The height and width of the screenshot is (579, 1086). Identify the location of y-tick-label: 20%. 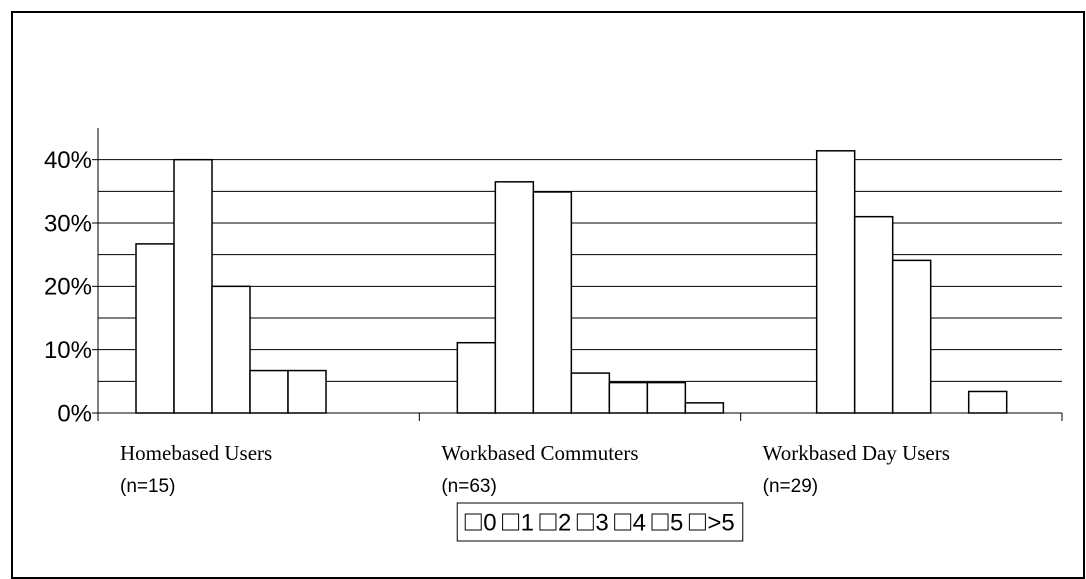
(68, 287).